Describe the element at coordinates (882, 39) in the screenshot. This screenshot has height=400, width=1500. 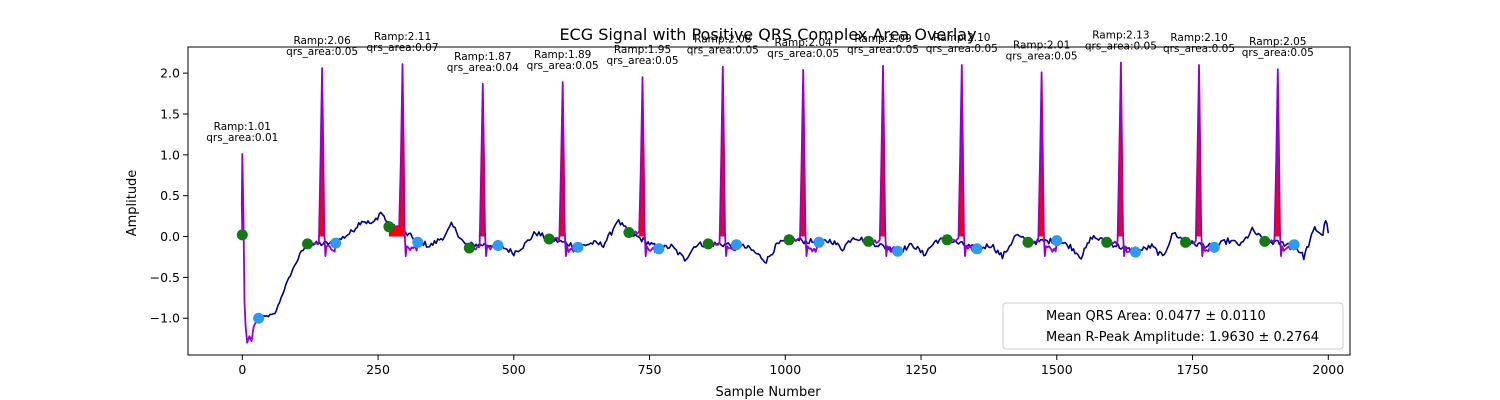
I see `peak-label-ramp: Ramp:2.09` at that location.